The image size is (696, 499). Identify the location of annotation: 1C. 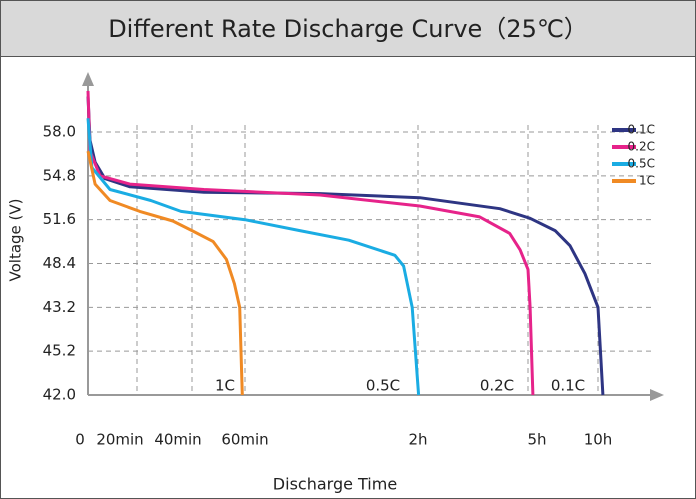
(225, 386).